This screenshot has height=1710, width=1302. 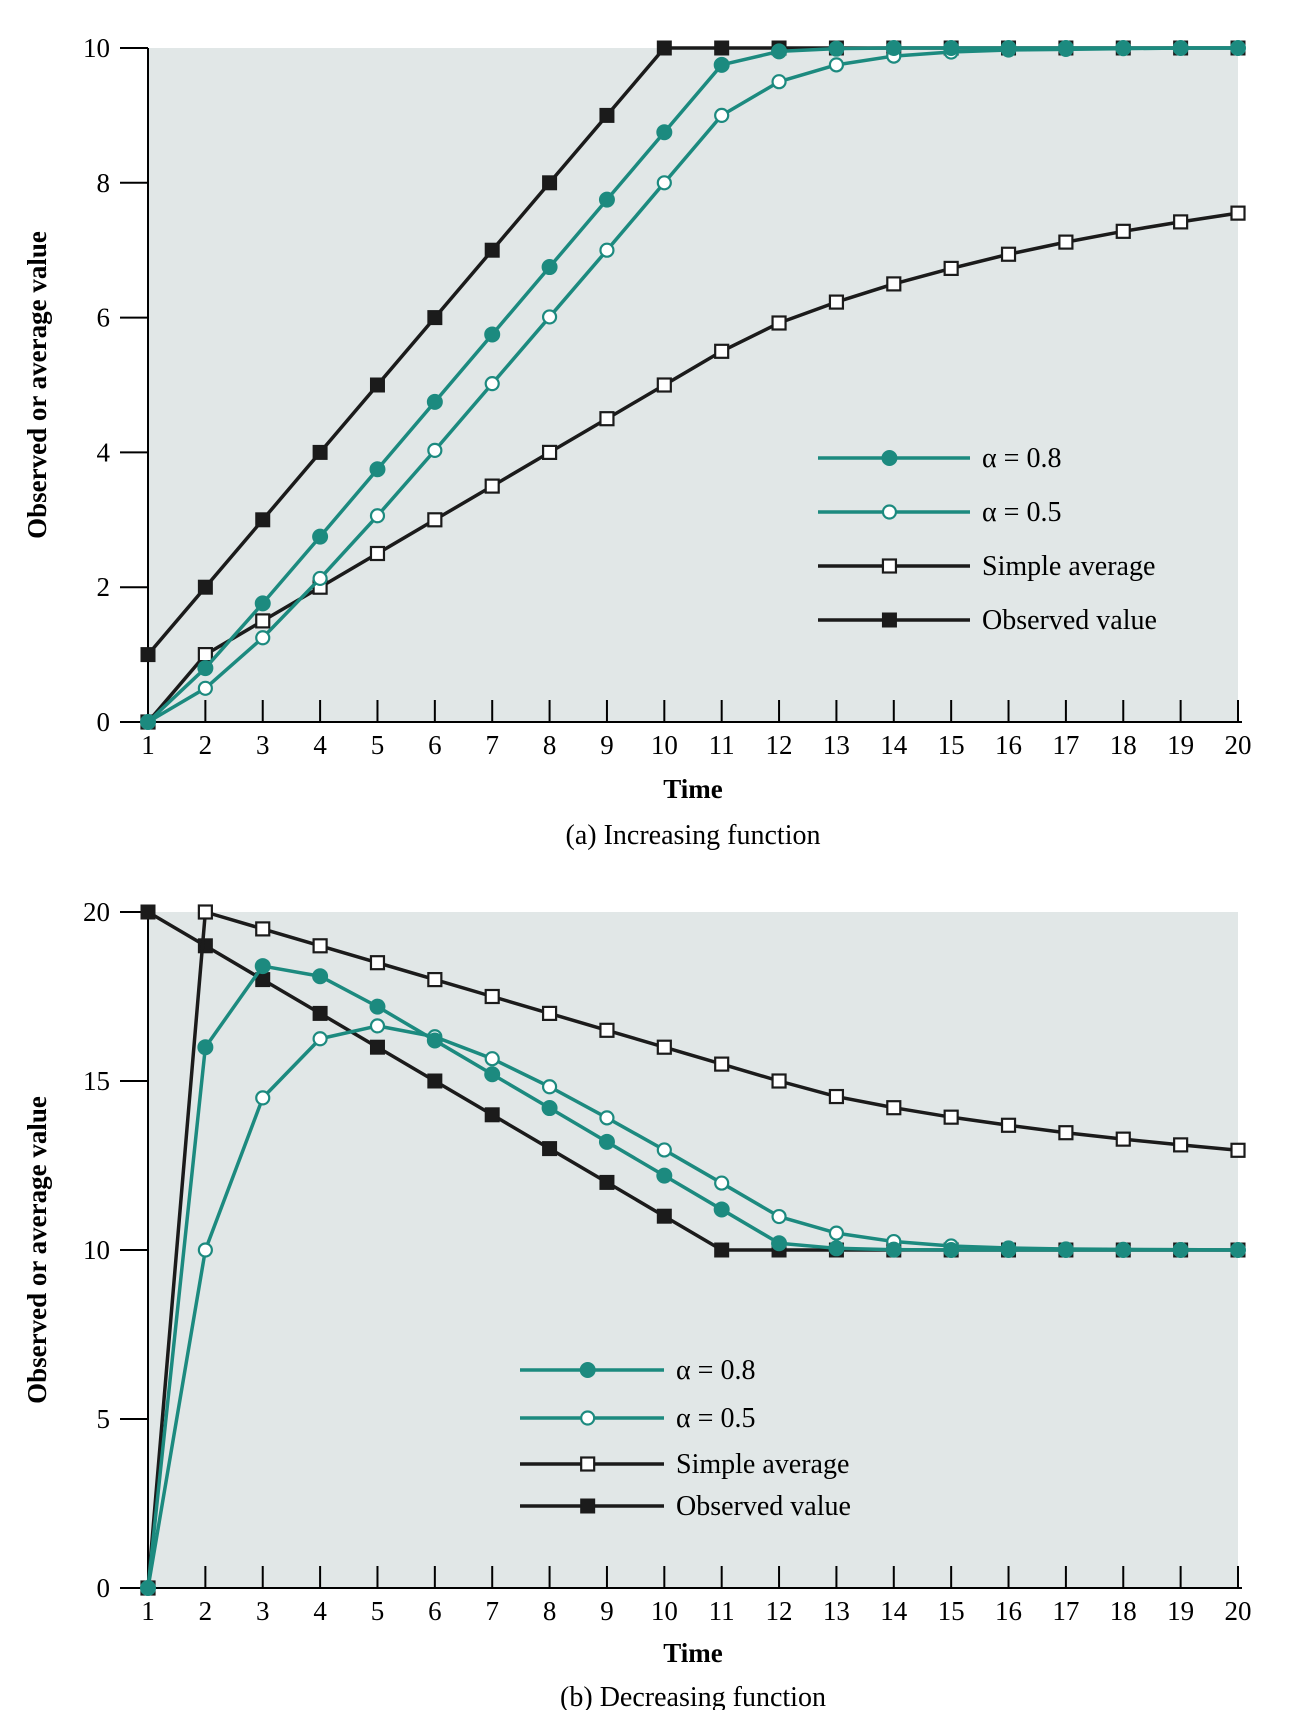 I want to click on x-tick-label: 11, so click(x=722, y=745).